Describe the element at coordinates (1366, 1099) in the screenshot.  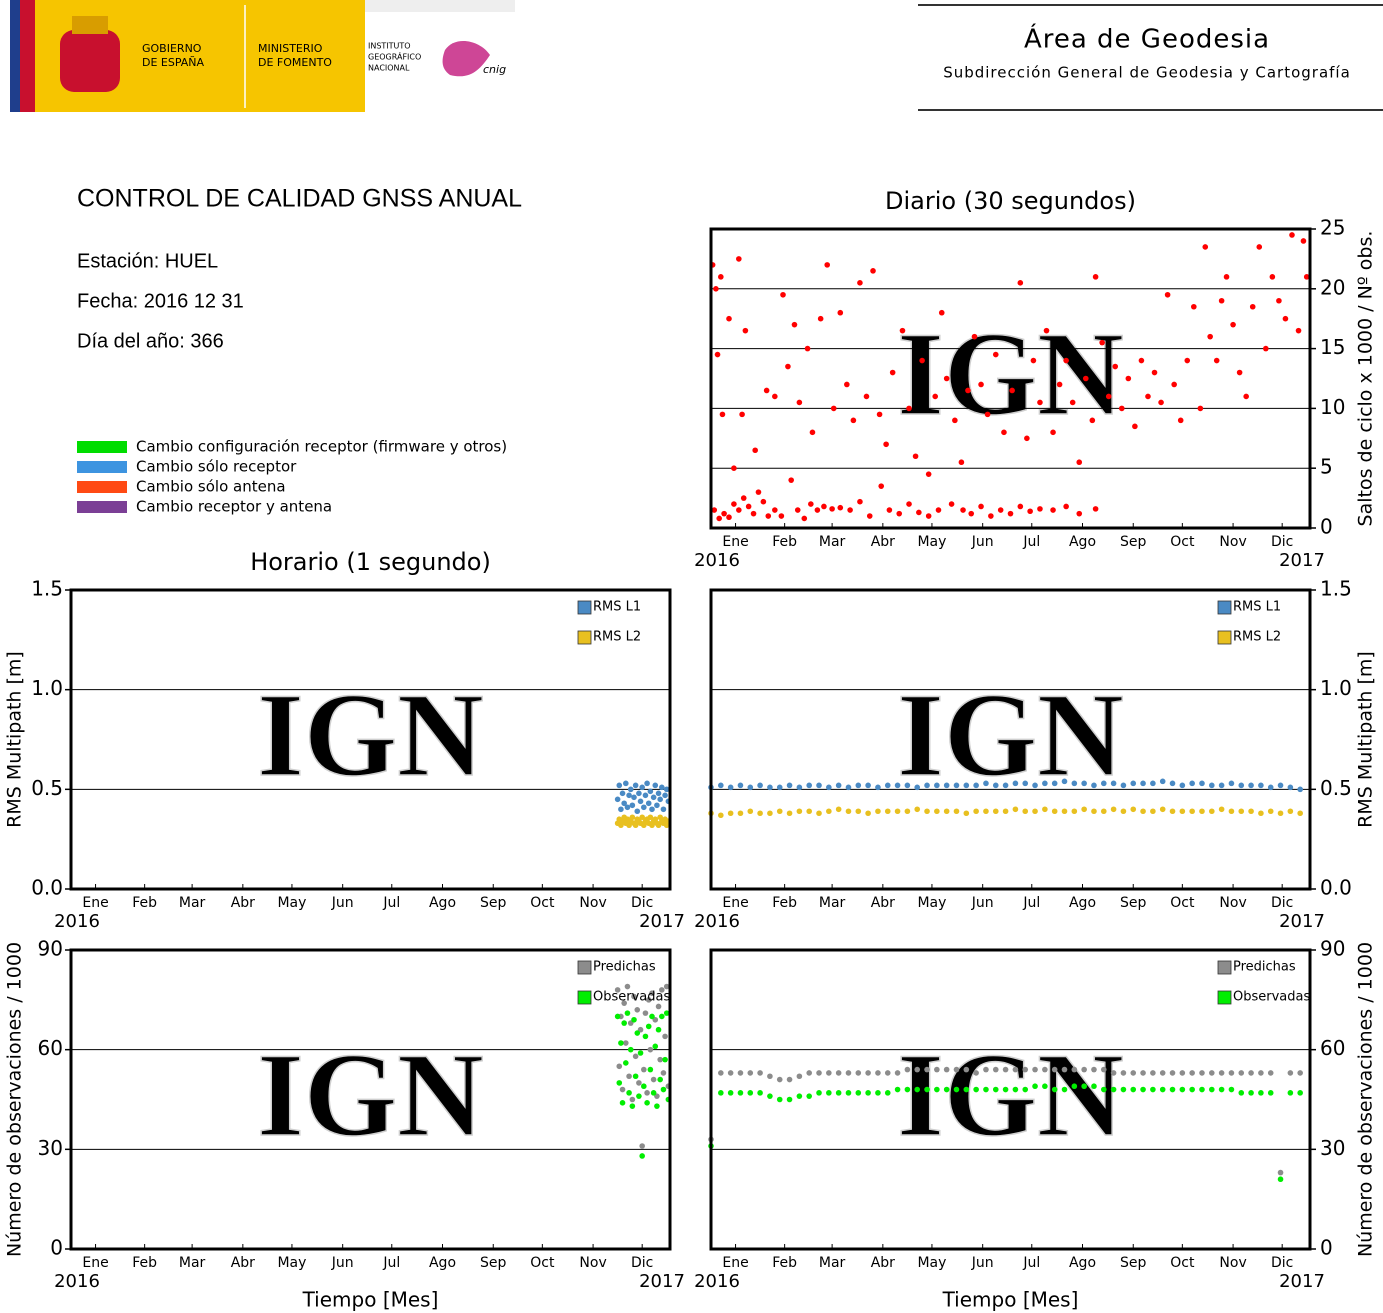
I see `y-axis-label: Número de observaciones / 1000` at that location.